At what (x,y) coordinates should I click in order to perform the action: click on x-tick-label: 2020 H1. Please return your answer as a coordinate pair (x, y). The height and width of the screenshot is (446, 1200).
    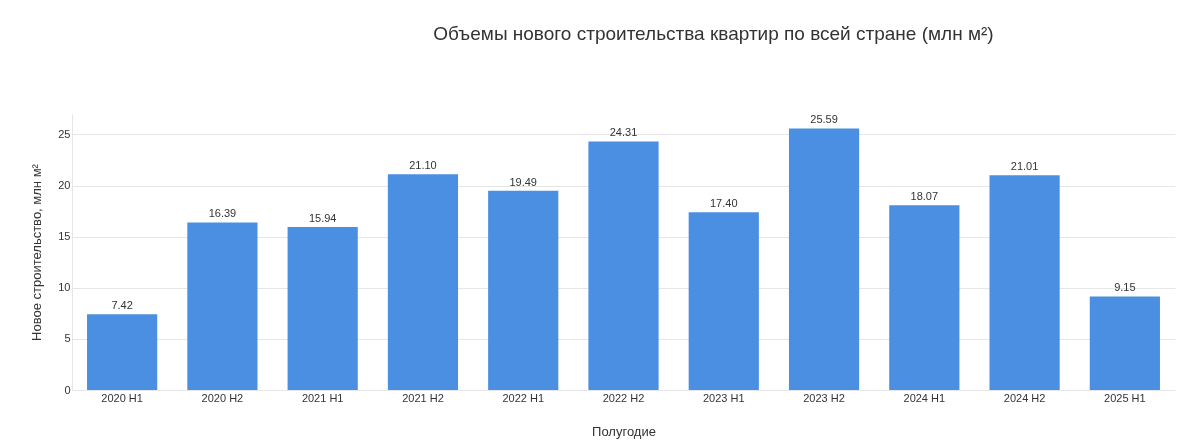
    Looking at the image, I should click on (122, 397).